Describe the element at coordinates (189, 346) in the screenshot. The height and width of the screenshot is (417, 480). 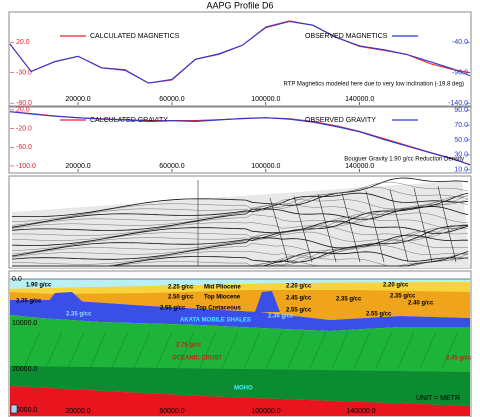
I see `layer-label: 2.75 g/cc` at that location.